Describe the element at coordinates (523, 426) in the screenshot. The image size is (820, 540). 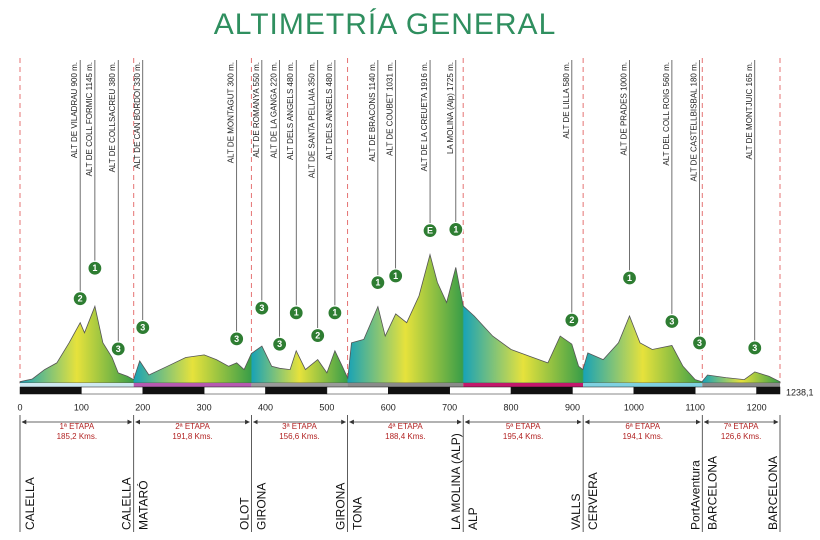
I see `stage-name: 5ª ETAPA` at that location.